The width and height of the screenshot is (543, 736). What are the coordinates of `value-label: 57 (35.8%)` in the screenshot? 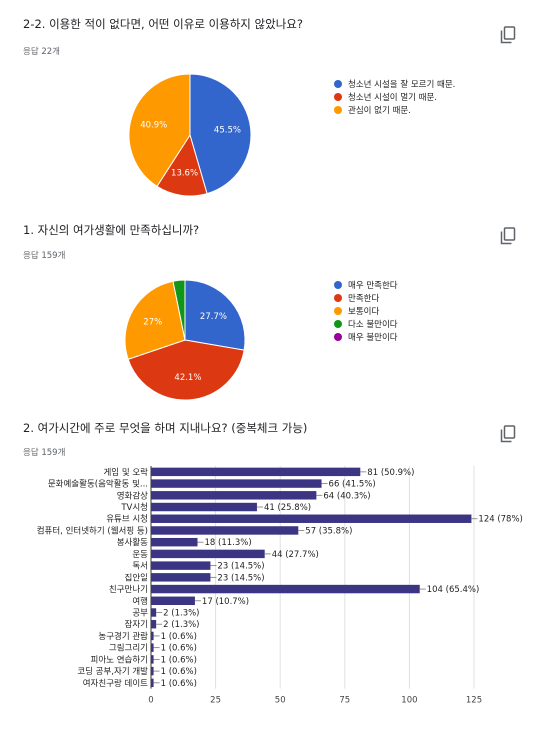 It's located at (328, 531).